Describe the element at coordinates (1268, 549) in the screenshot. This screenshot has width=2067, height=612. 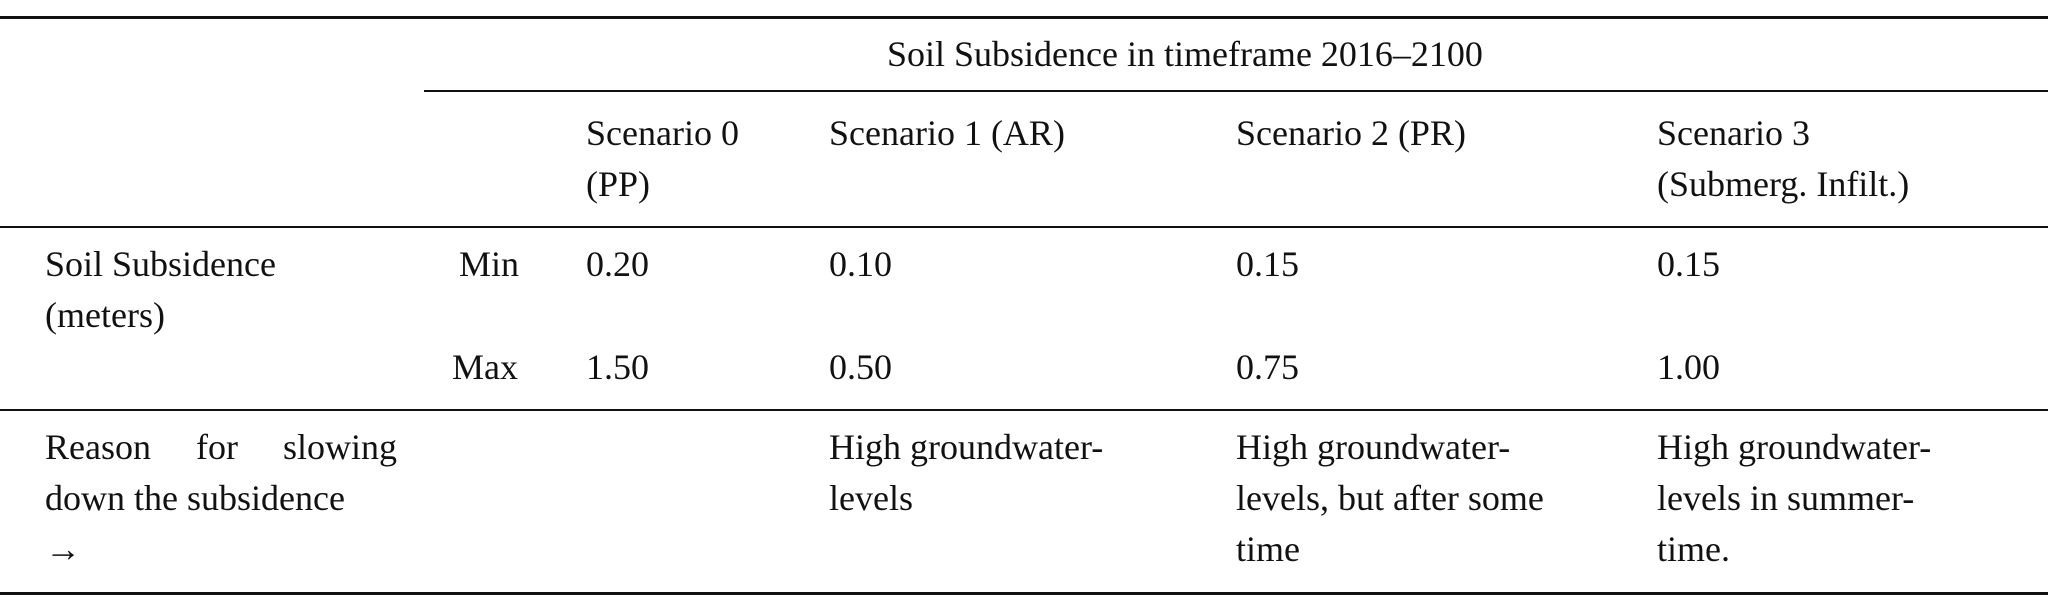
I see `reason-scenario-2-line-3: time` at that location.